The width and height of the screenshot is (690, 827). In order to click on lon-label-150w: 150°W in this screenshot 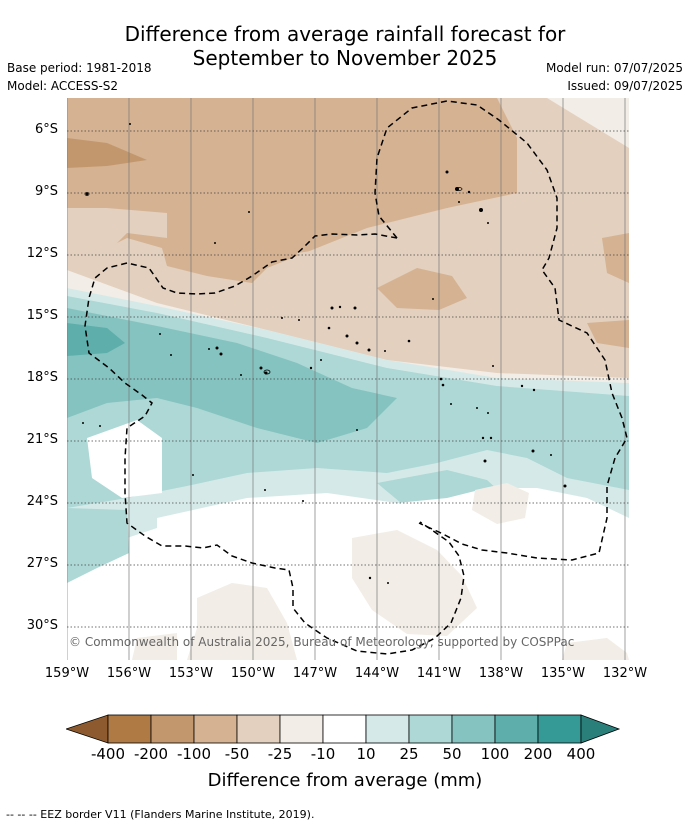, I will do `click(253, 673)`.